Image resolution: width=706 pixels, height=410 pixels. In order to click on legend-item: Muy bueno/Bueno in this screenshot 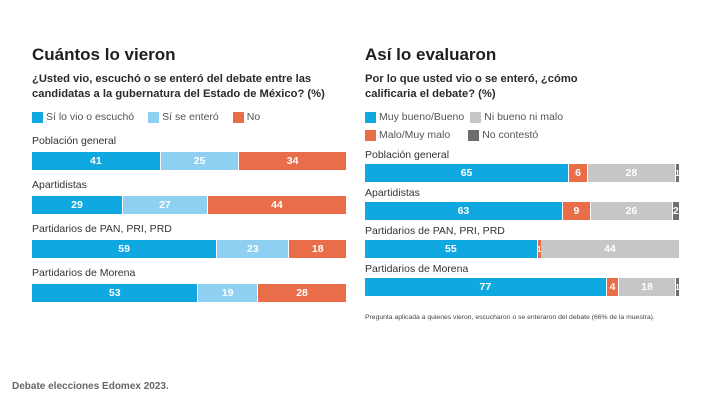, I will do `click(414, 117)`.